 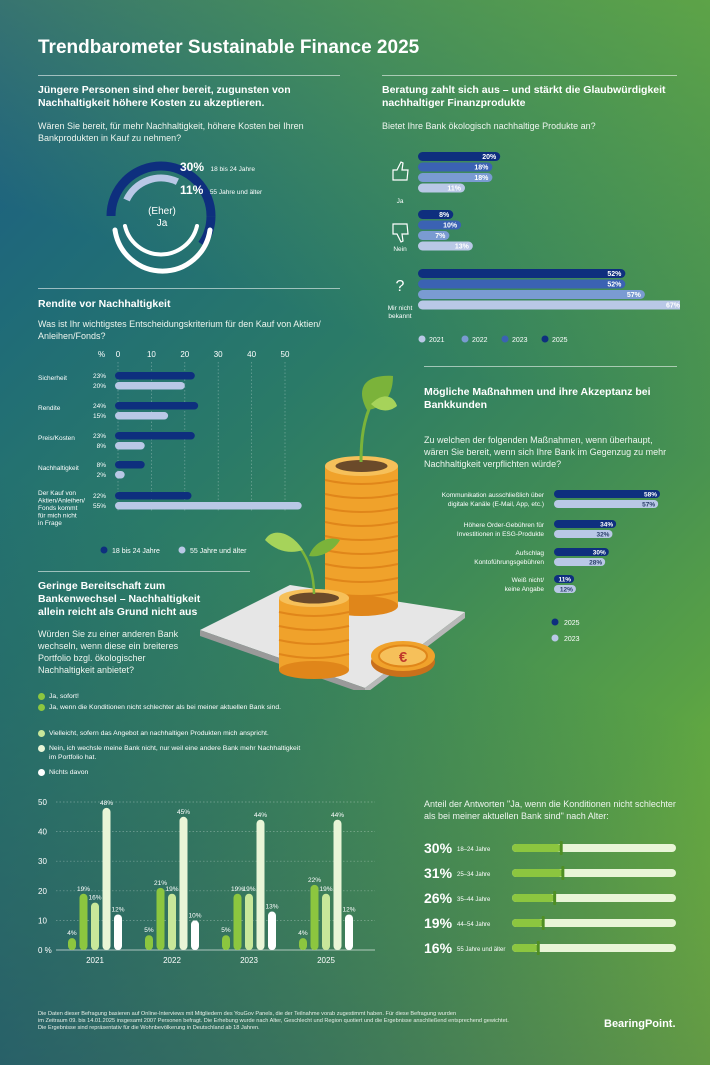 I want to click on category-label: digitale Kanäle (E-Mail, App, etc.), so click(x=496, y=504).